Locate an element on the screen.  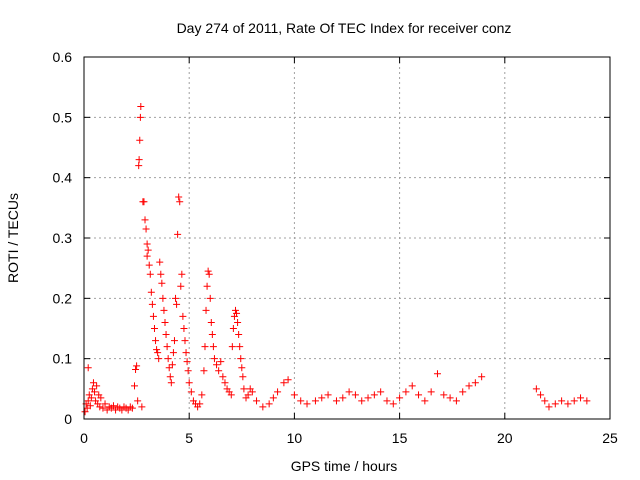
y-tick-label: 0.1 is located at coordinates (63, 359).